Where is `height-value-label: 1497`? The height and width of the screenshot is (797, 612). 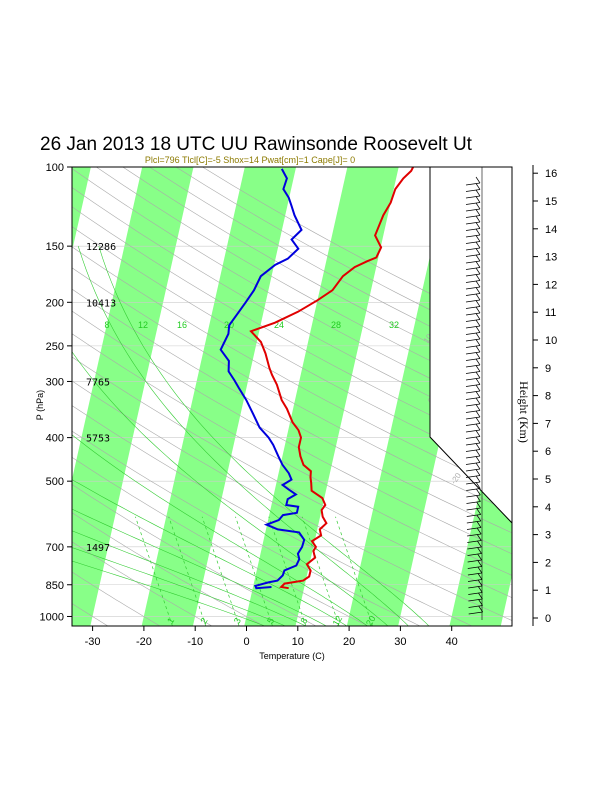
height-value-label: 1497 is located at coordinates (98, 548).